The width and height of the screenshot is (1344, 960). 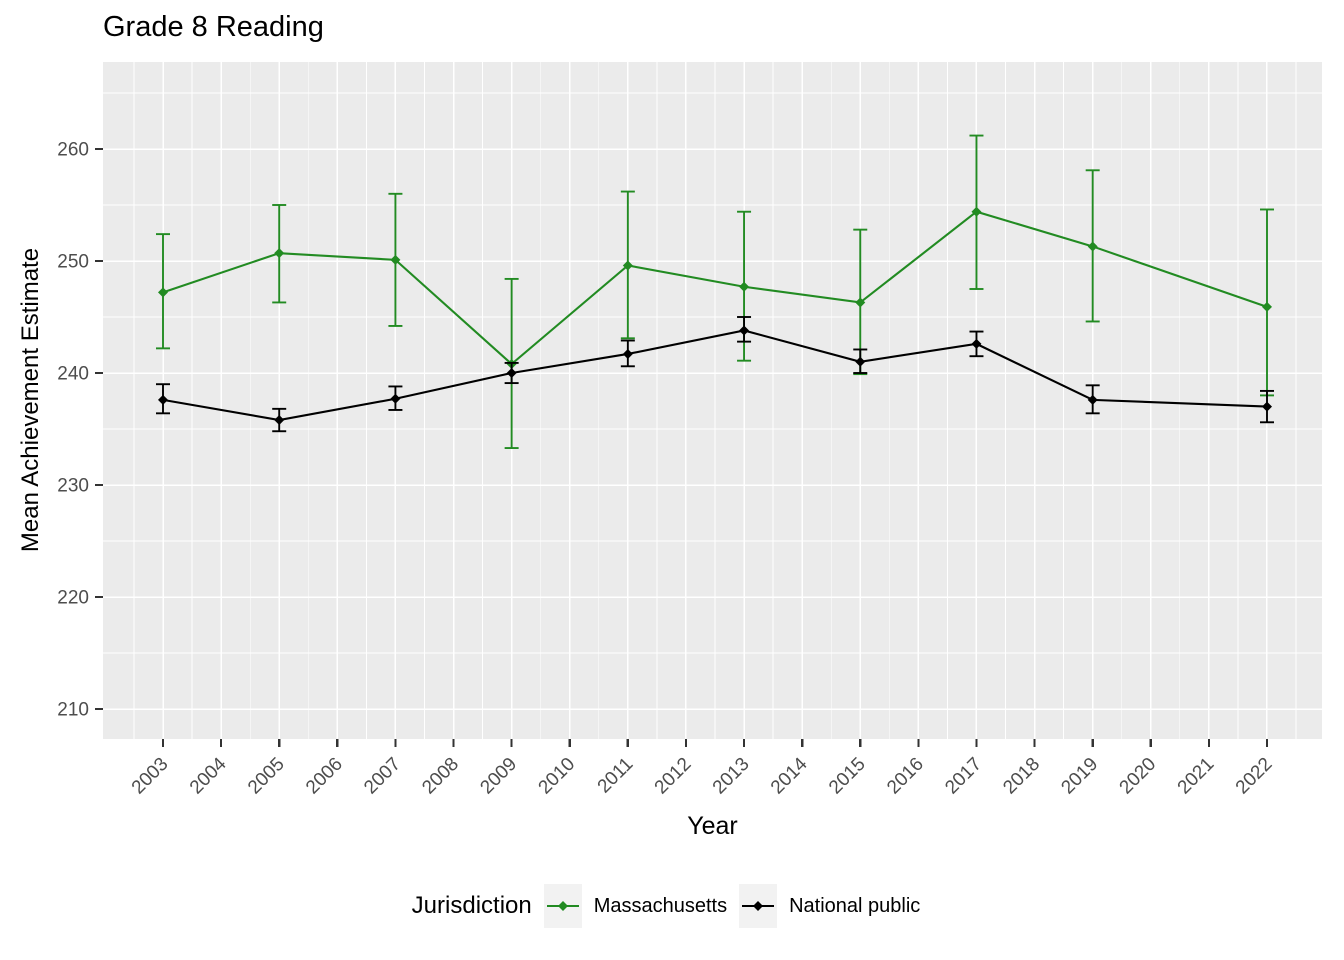 I want to click on y-tick-label: 260, so click(x=73, y=150).